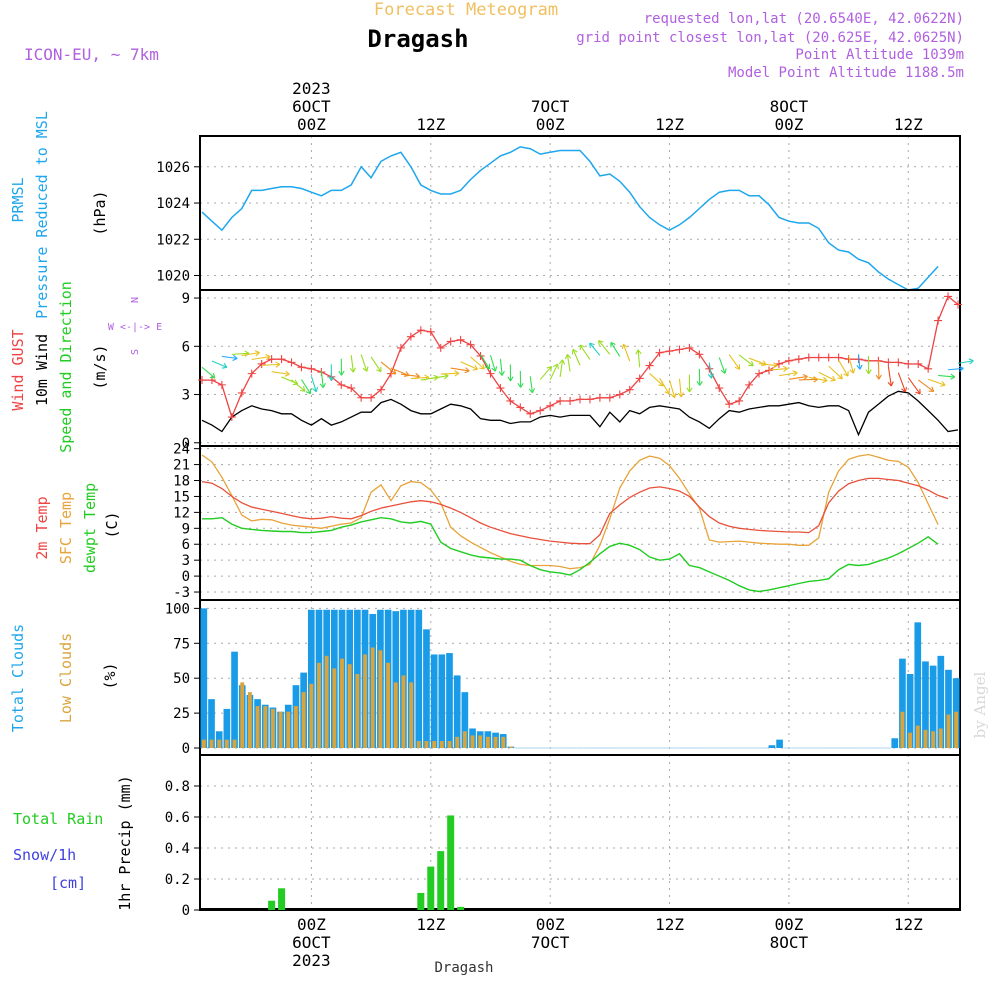 The height and width of the screenshot is (1000, 1000). I want to click on compass-rose: N W <-|-> E S, so click(135, 326).